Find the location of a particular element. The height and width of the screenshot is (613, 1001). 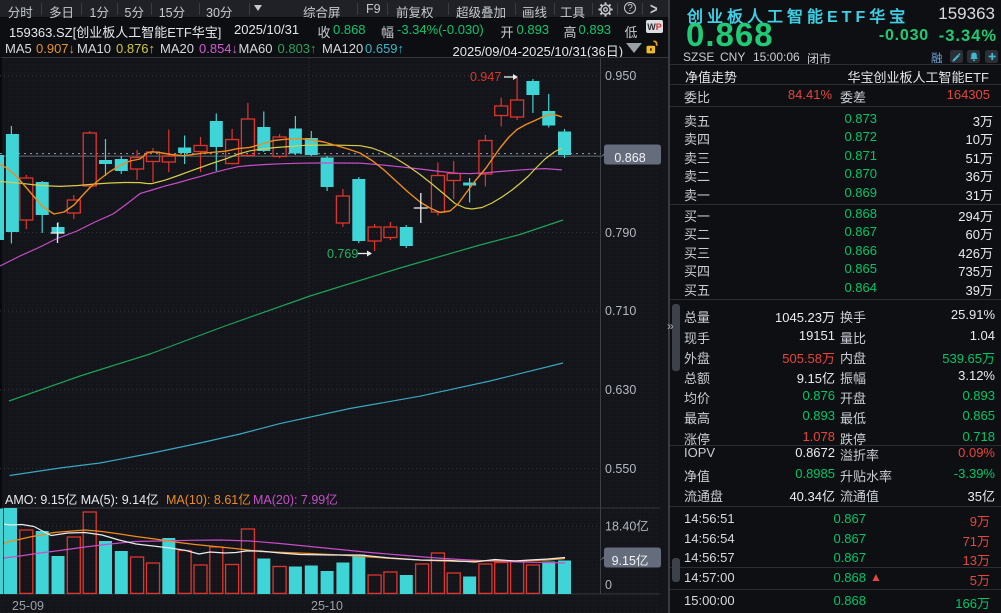

svg-text: 0.947 is located at coordinates (485, 77).